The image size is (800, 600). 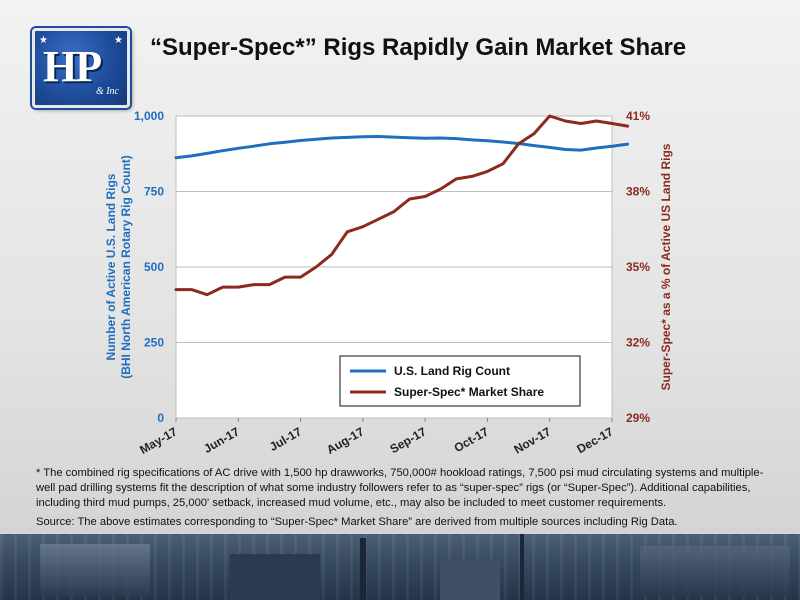 I want to click on company-logo: ★ ★ HP & Inc, so click(x=81, y=68).